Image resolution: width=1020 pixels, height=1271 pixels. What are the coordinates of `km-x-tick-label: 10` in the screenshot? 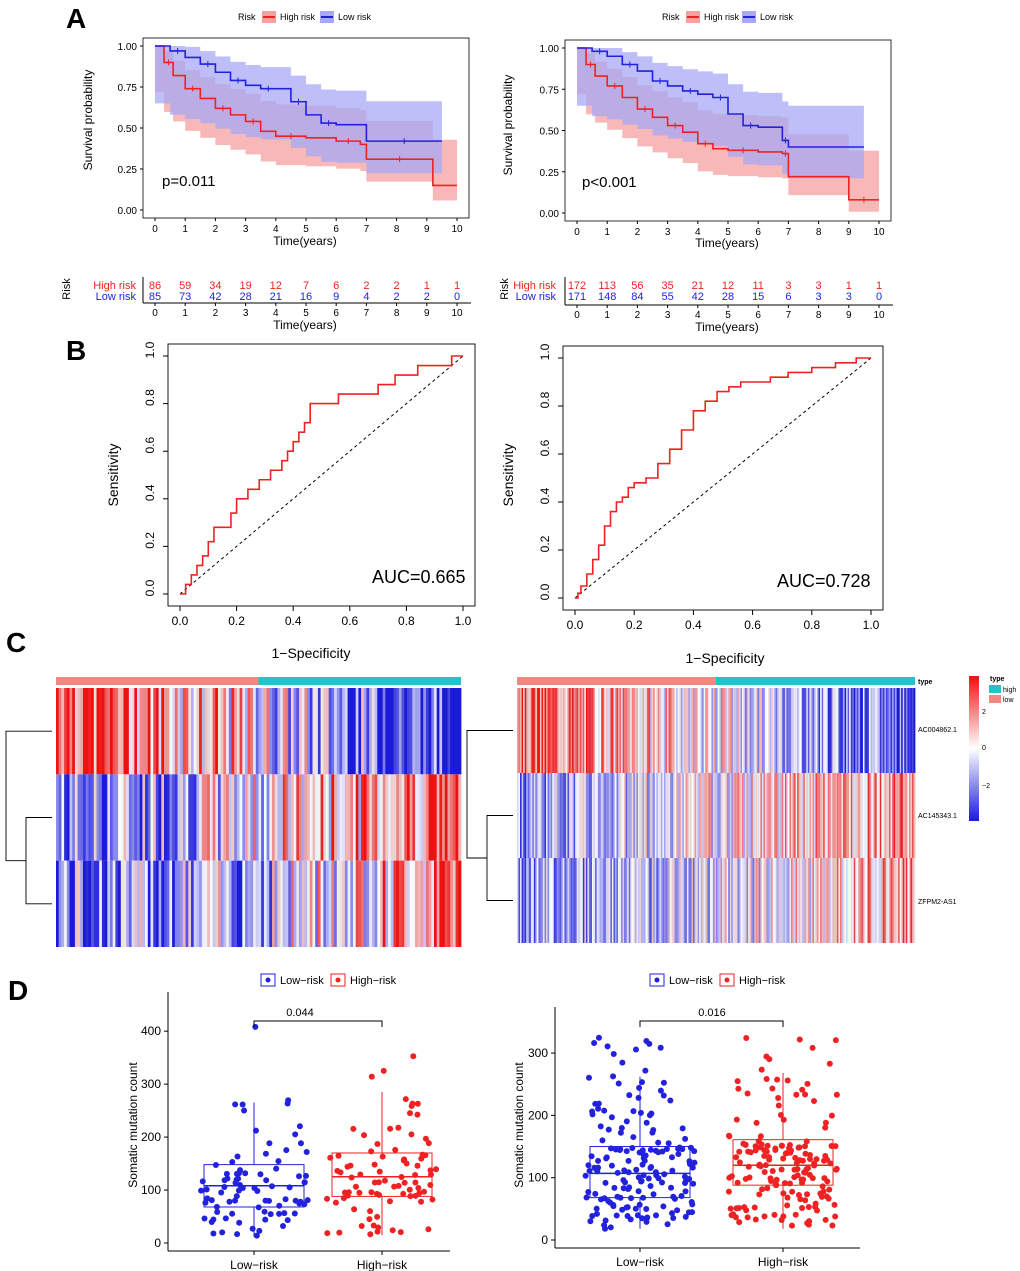 It's located at (457, 229).